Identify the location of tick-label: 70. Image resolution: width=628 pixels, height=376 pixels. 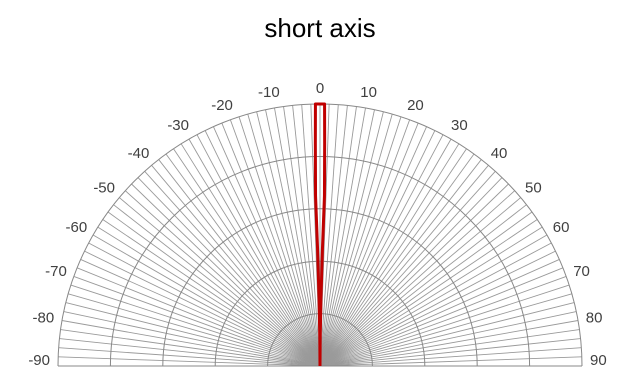
(581, 271).